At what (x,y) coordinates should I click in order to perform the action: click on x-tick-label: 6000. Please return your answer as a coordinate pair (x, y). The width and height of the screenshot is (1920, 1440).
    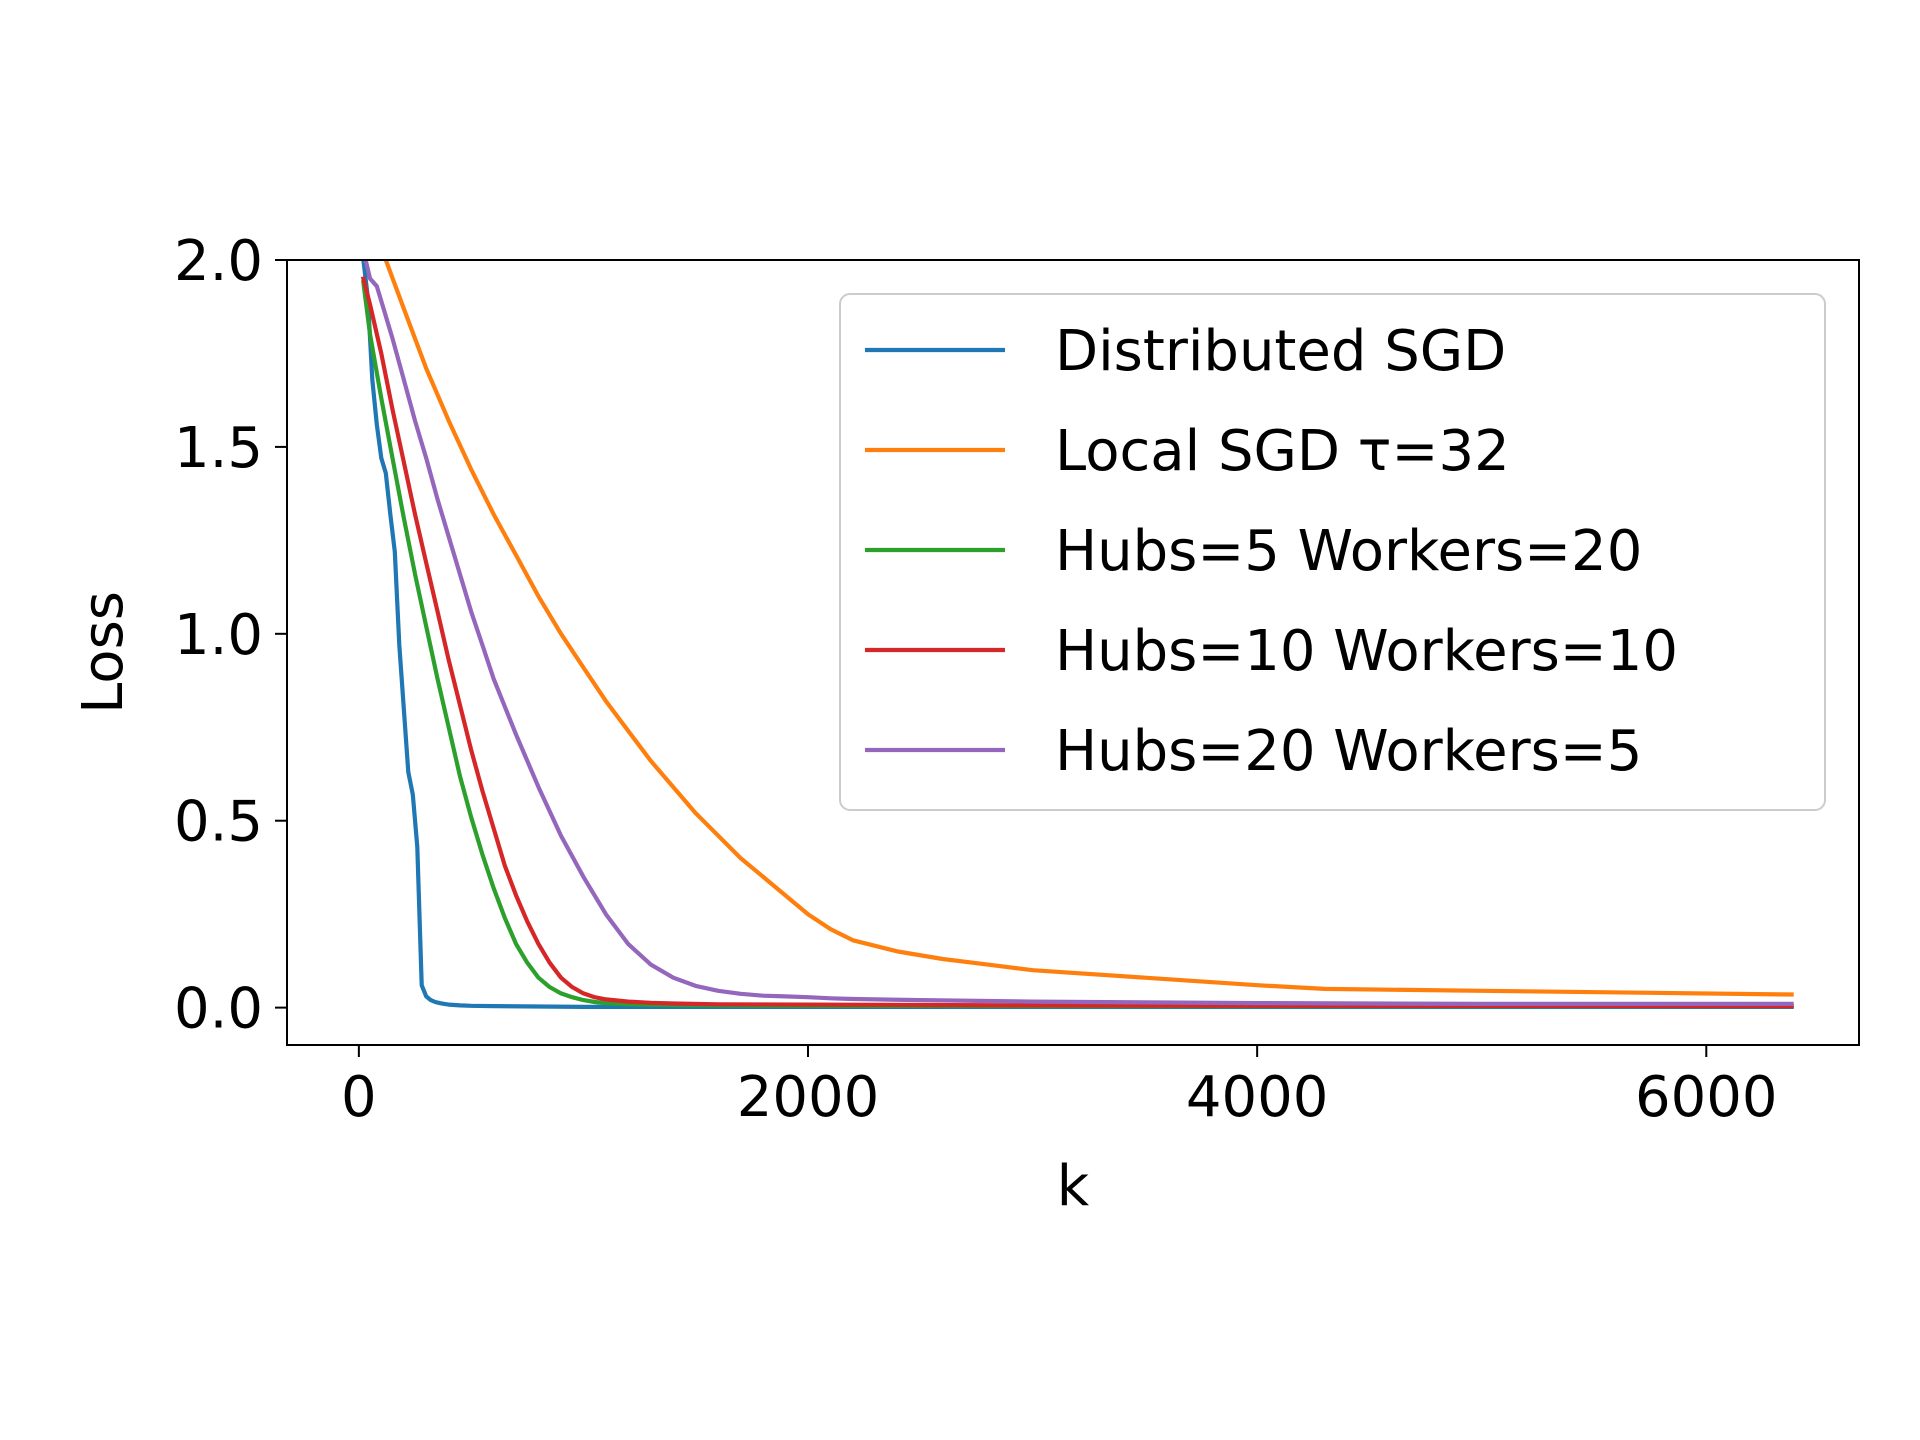
    Looking at the image, I should click on (1706, 1097).